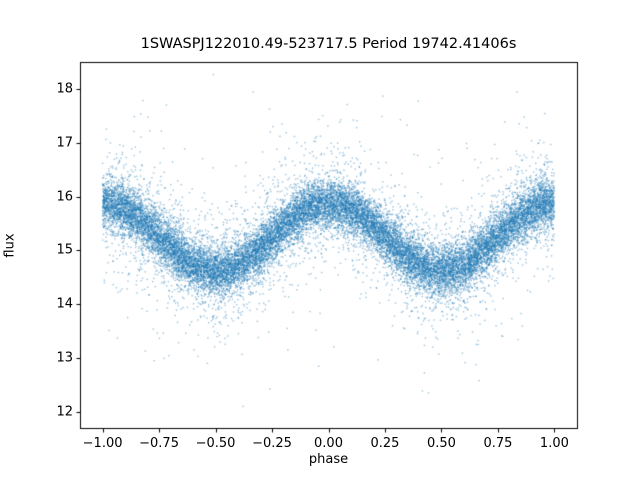 This screenshot has width=640, height=480. What do you see at coordinates (328, 459) in the screenshot?
I see `x-axis-label: phase` at bounding box center [328, 459].